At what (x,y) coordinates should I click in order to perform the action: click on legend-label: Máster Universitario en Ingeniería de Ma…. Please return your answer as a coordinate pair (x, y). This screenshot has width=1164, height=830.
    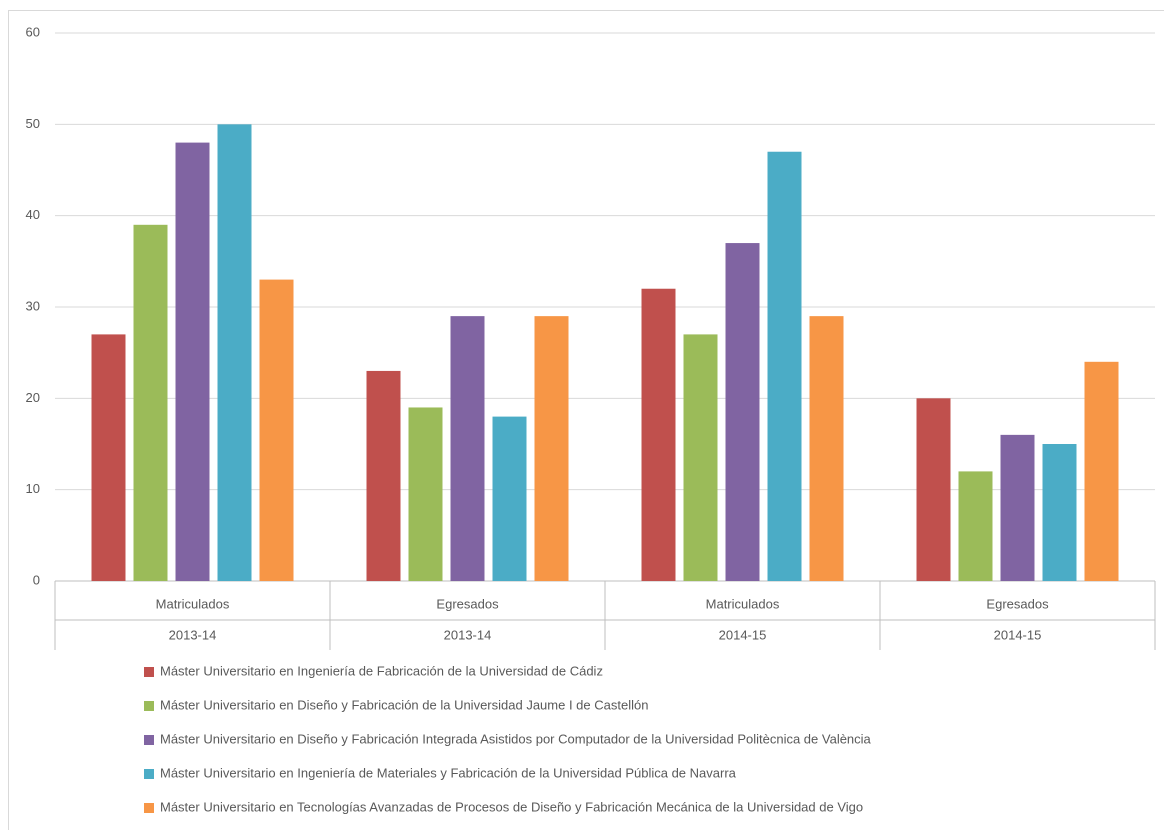
    Looking at the image, I should click on (448, 772).